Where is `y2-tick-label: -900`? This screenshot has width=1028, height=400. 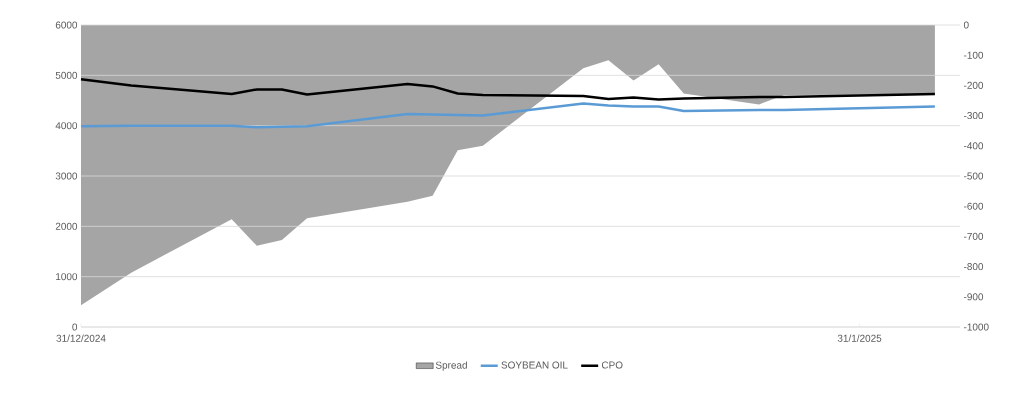
y2-tick-label: -900 is located at coordinates (973, 297).